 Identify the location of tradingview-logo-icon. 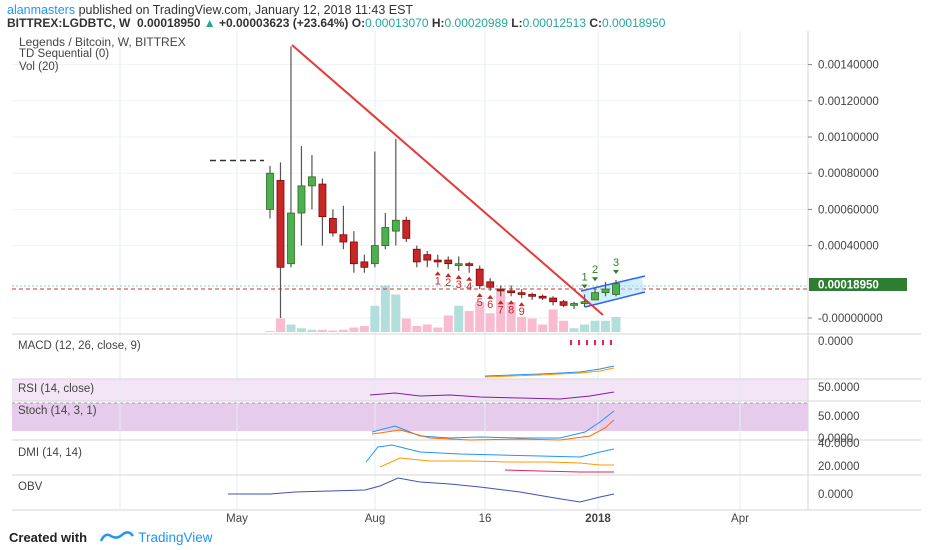
(116, 536).